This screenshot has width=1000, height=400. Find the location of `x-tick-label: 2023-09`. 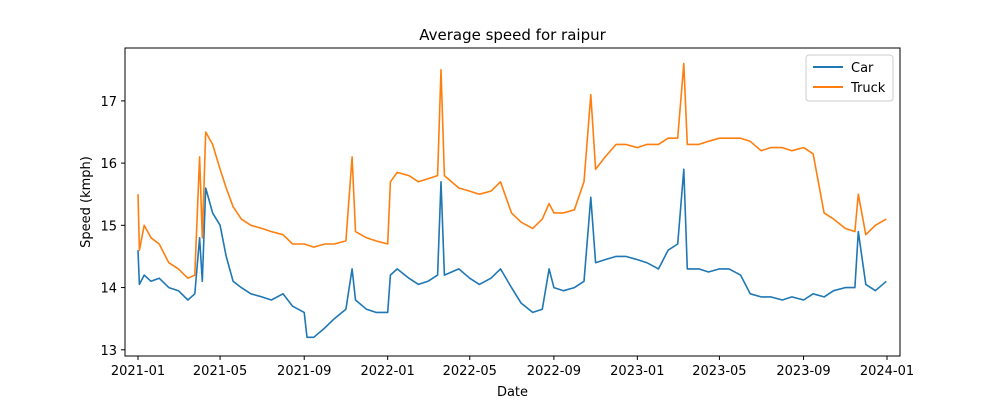

x-tick-label: 2023-09 is located at coordinates (803, 371).